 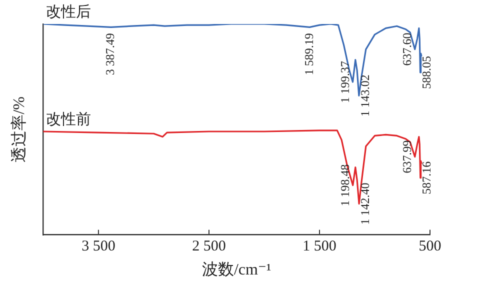 I want to click on y-axis-title: 透过率/%, so click(x=19, y=129).